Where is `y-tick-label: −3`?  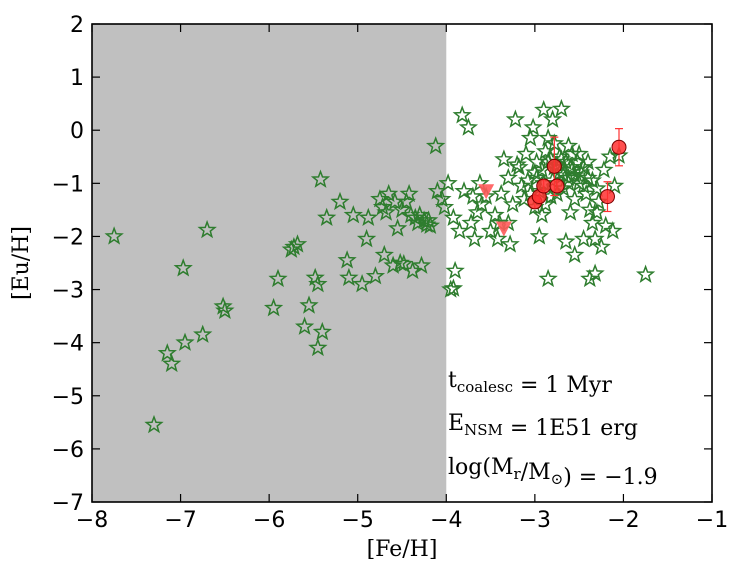 y-tick-label: −3 is located at coordinates (68, 291).